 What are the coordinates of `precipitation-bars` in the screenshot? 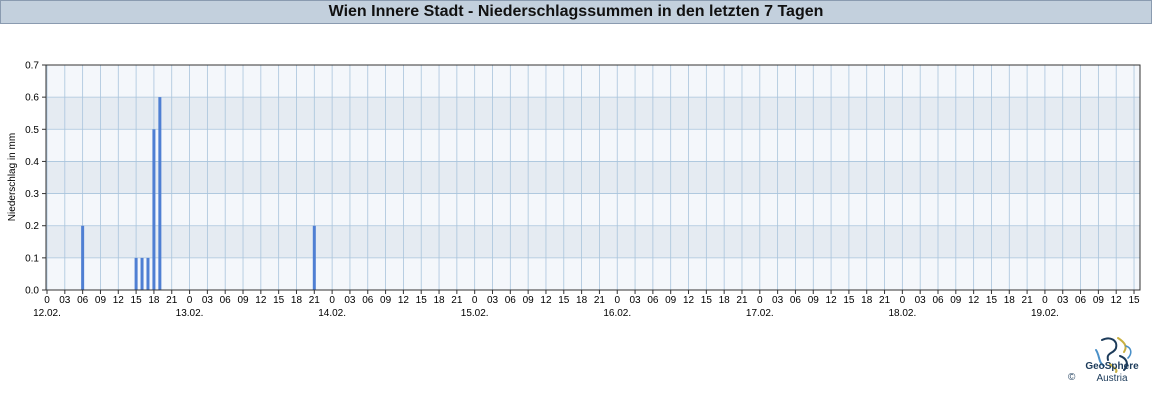 It's located at (198, 194).